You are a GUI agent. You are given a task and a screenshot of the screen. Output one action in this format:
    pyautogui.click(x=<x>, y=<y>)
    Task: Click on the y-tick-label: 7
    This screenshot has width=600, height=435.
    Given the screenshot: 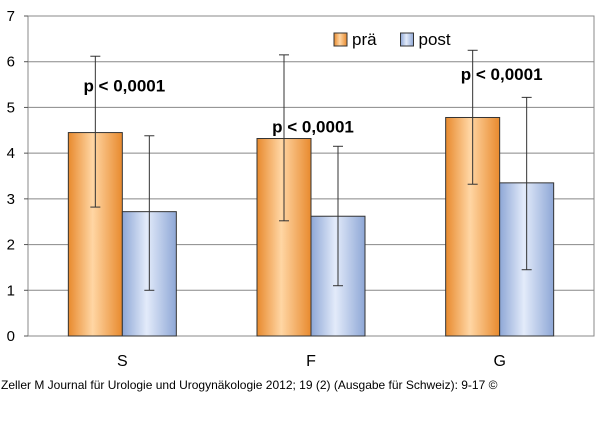 What is the action you would take?
    pyautogui.click(x=11, y=16)
    